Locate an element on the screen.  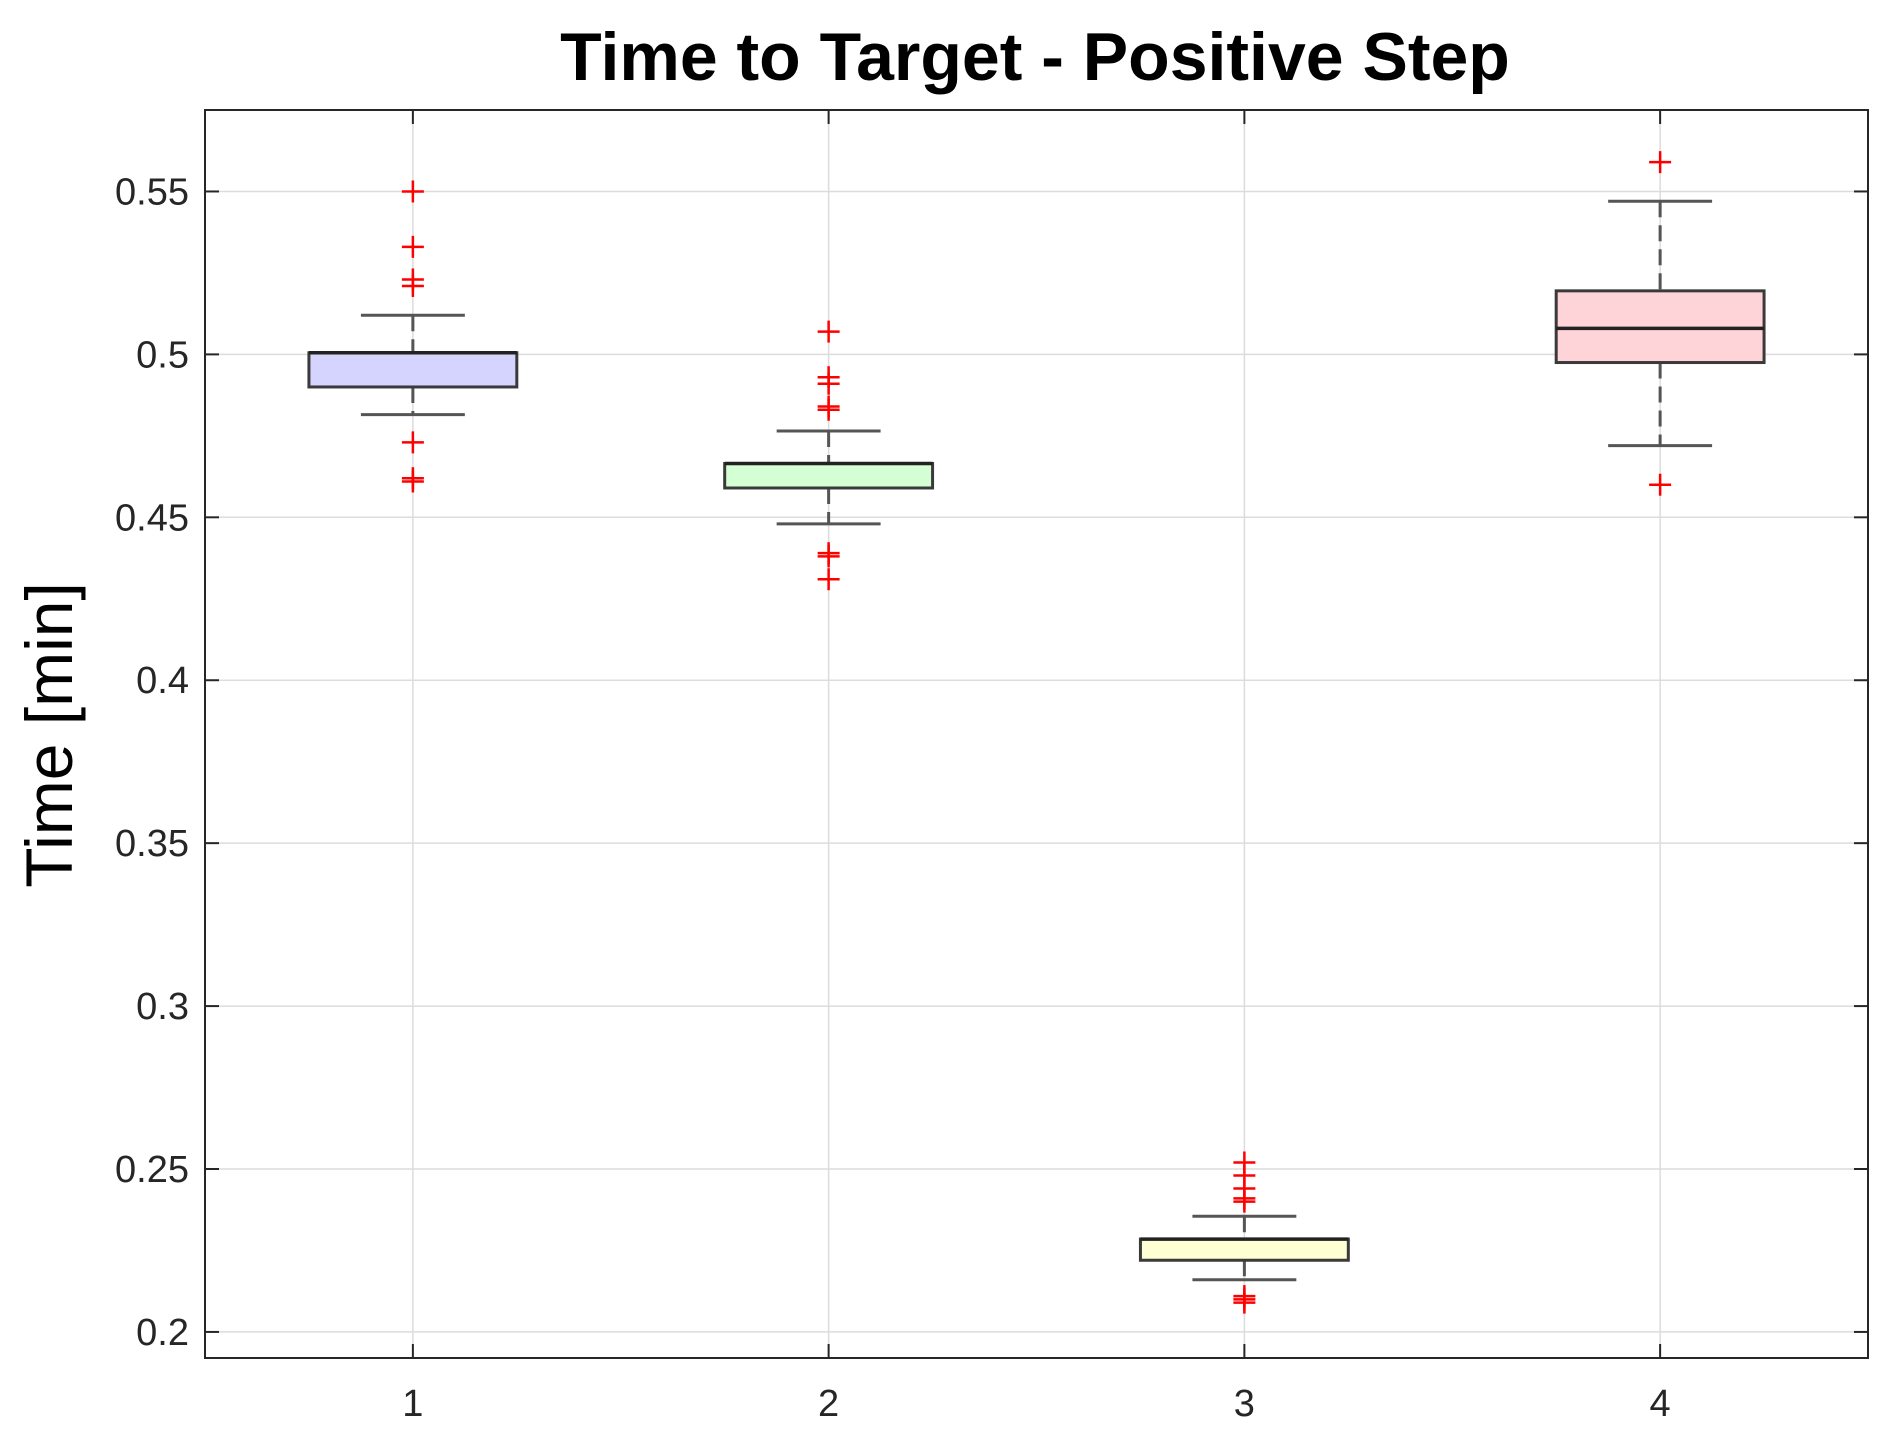
y-tick-label: 0.35 is located at coordinates (152, 844).